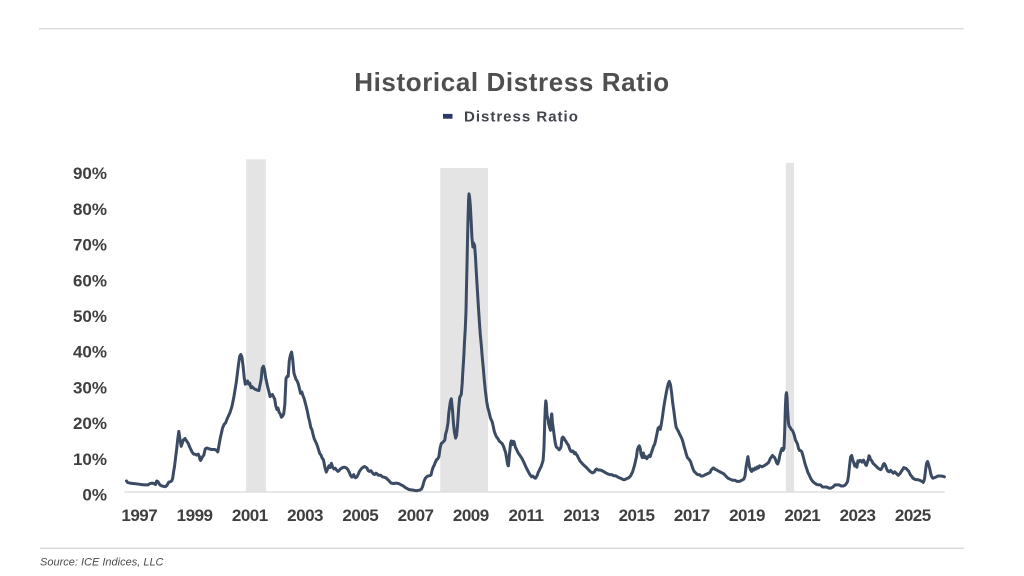 Image resolution: width=1024 pixels, height=576 pixels. What do you see at coordinates (102, 562) in the screenshot?
I see `svg-text: Source: ICE Indices, LLC` at bounding box center [102, 562].